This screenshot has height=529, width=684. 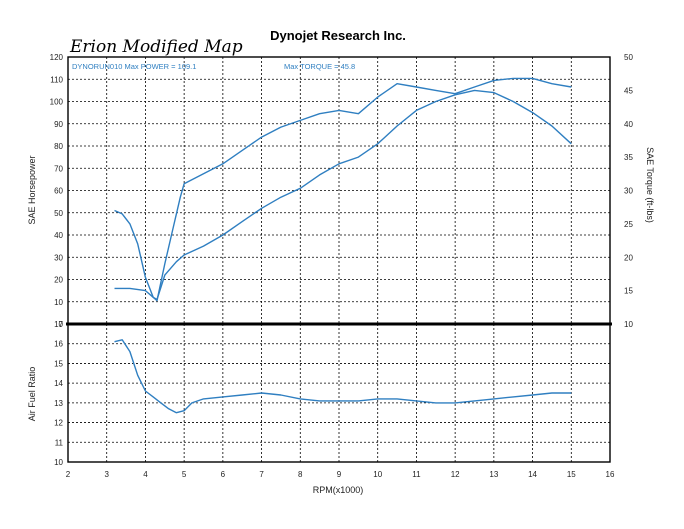 I want to click on y-afr-tick-label: 12, so click(x=58, y=423).